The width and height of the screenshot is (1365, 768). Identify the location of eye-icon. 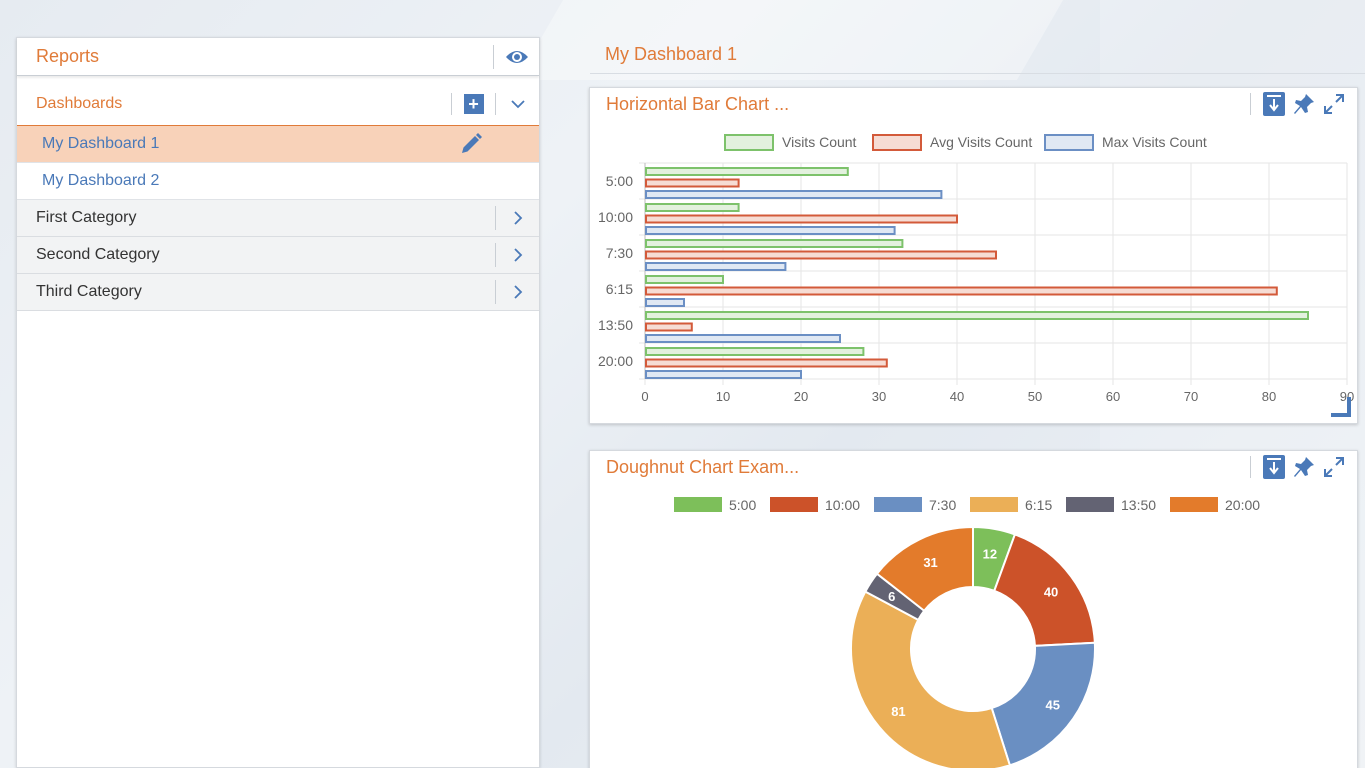
(517, 57).